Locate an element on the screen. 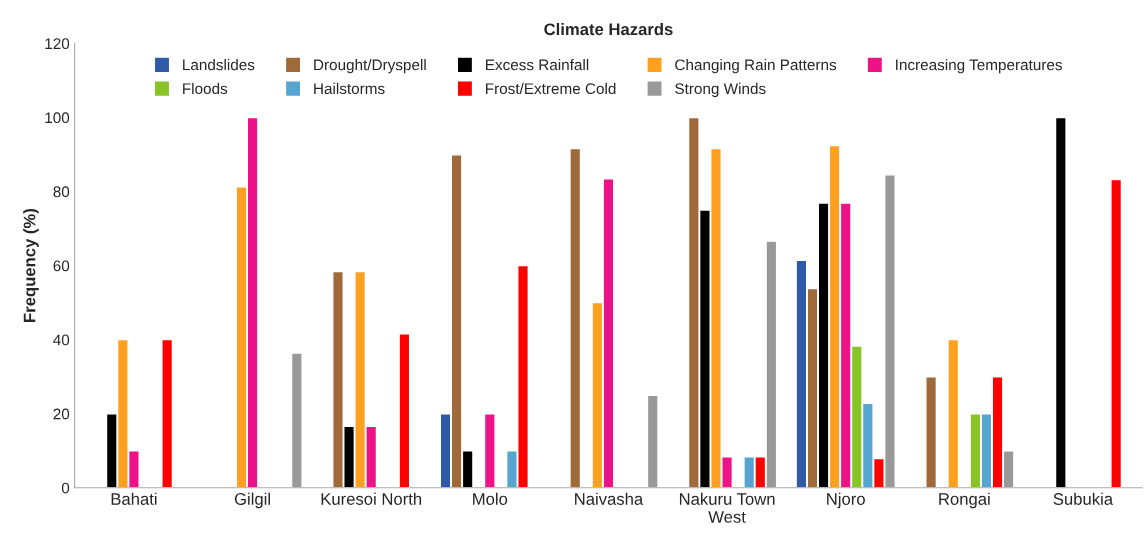  legend-label: Drought/Dryspell is located at coordinates (370, 66).